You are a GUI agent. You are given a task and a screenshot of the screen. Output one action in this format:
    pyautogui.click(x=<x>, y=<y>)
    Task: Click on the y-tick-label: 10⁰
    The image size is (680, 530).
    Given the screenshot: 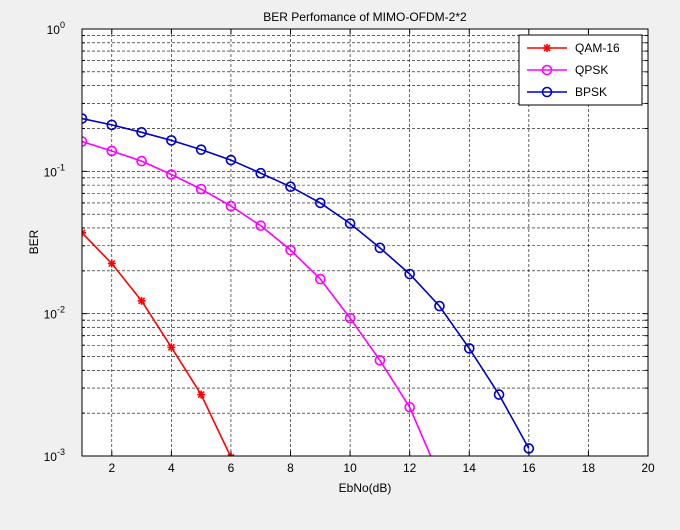 What is the action you would take?
    pyautogui.click(x=56, y=28)
    